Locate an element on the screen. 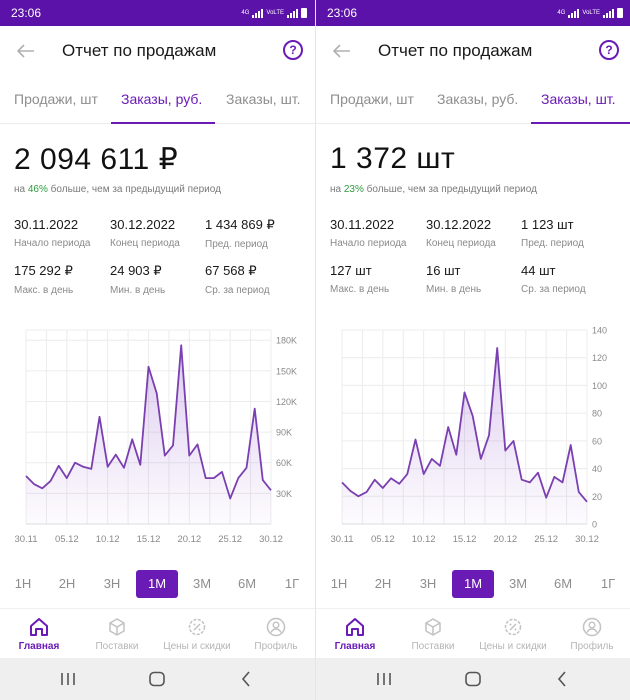 This screenshot has height=700, width=630. y-tick-label: 120K is located at coordinates (286, 402).